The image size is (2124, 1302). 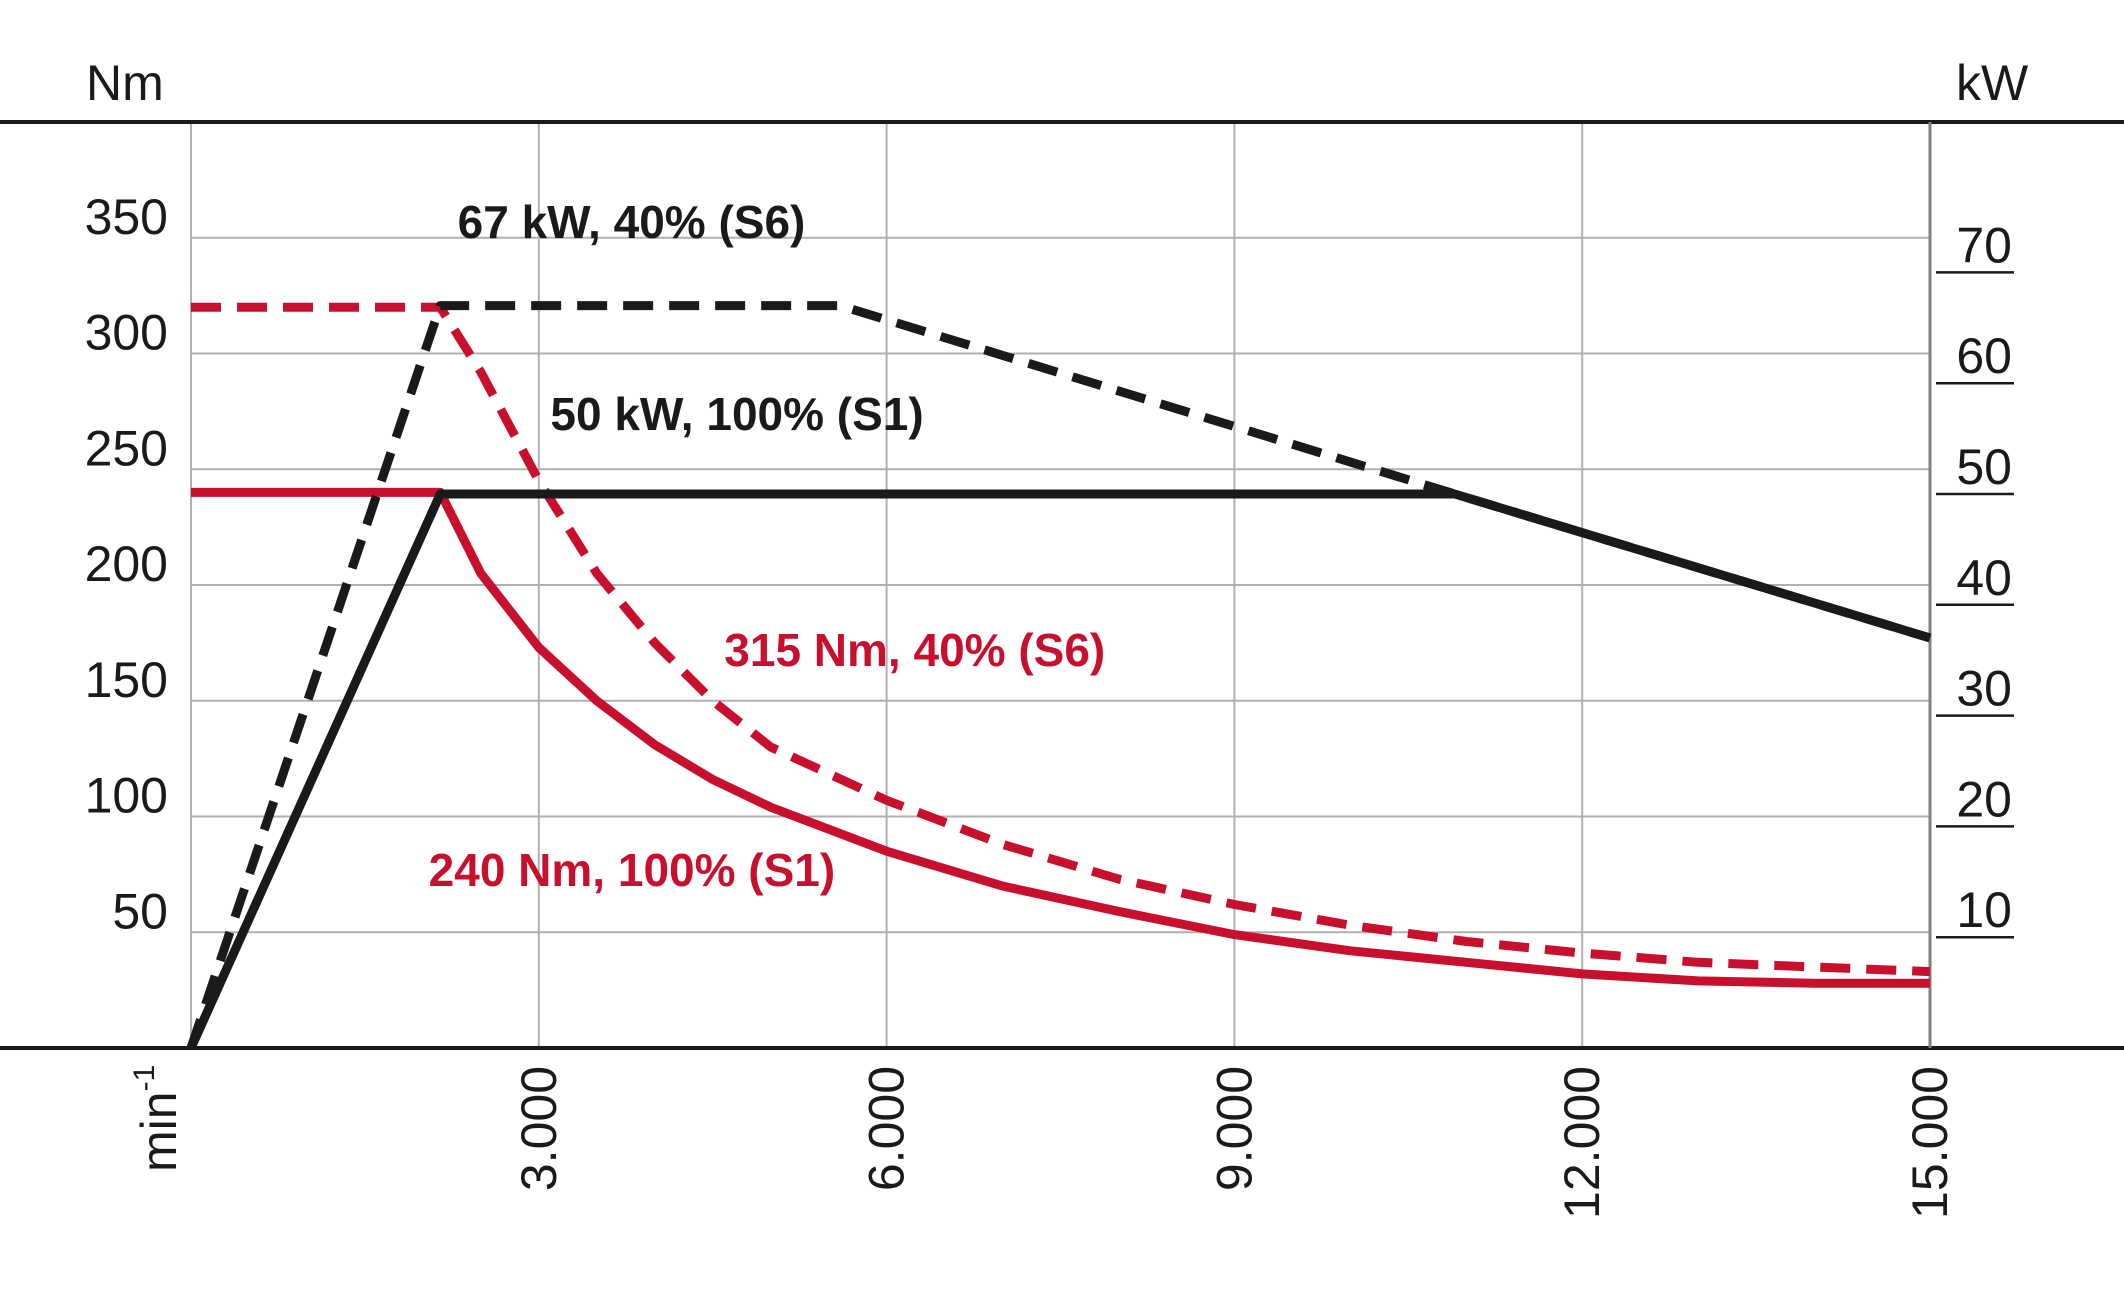 I want to click on y-right-tick-label: 60, so click(x=1984, y=356).